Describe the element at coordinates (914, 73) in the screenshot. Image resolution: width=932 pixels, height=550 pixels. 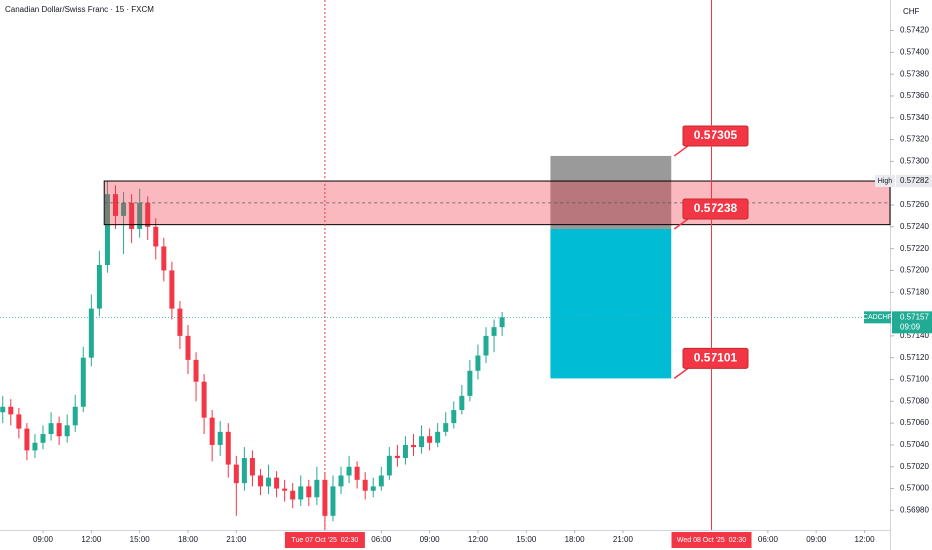
I see `y-tick-label: 0.57380` at that location.